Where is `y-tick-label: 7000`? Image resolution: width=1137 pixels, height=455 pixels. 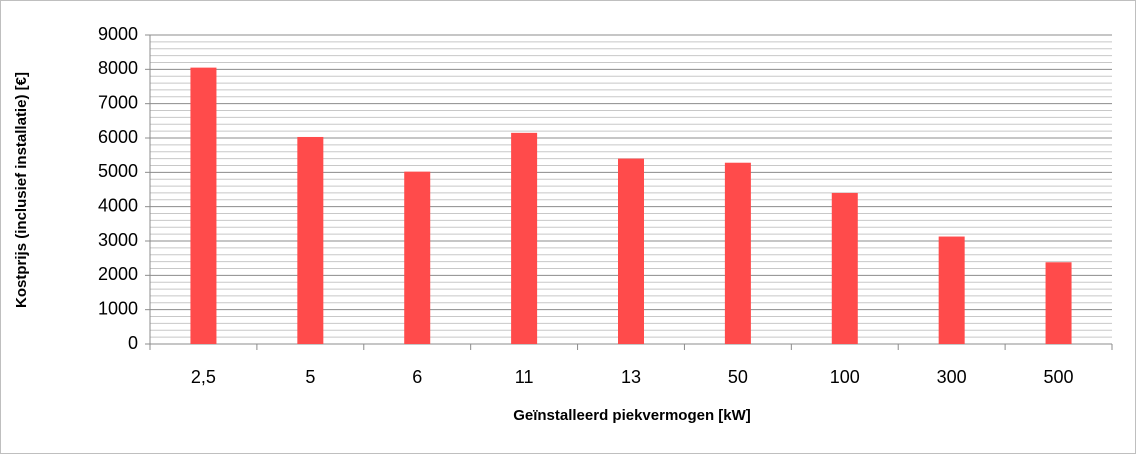 y-tick-label: 7000 is located at coordinates (118, 102).